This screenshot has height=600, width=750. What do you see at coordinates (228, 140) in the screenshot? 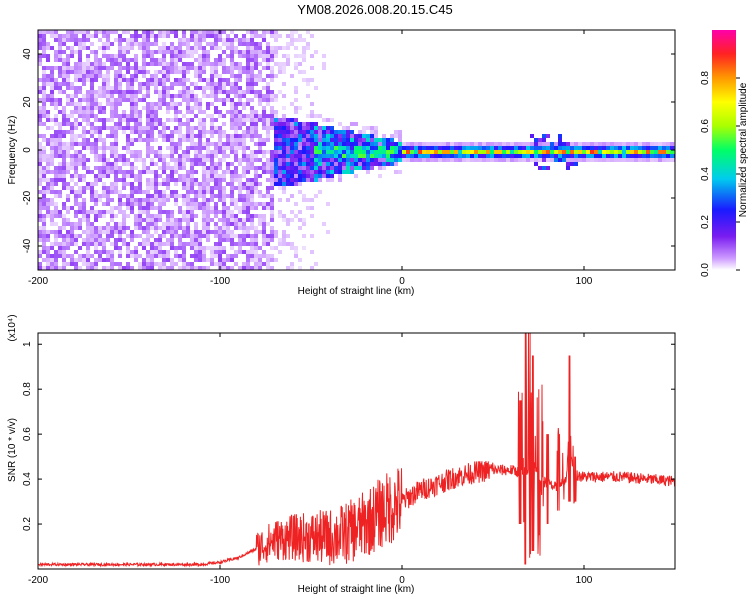
I see `heatmap-cell-2037` at bounding box center [228, 140].